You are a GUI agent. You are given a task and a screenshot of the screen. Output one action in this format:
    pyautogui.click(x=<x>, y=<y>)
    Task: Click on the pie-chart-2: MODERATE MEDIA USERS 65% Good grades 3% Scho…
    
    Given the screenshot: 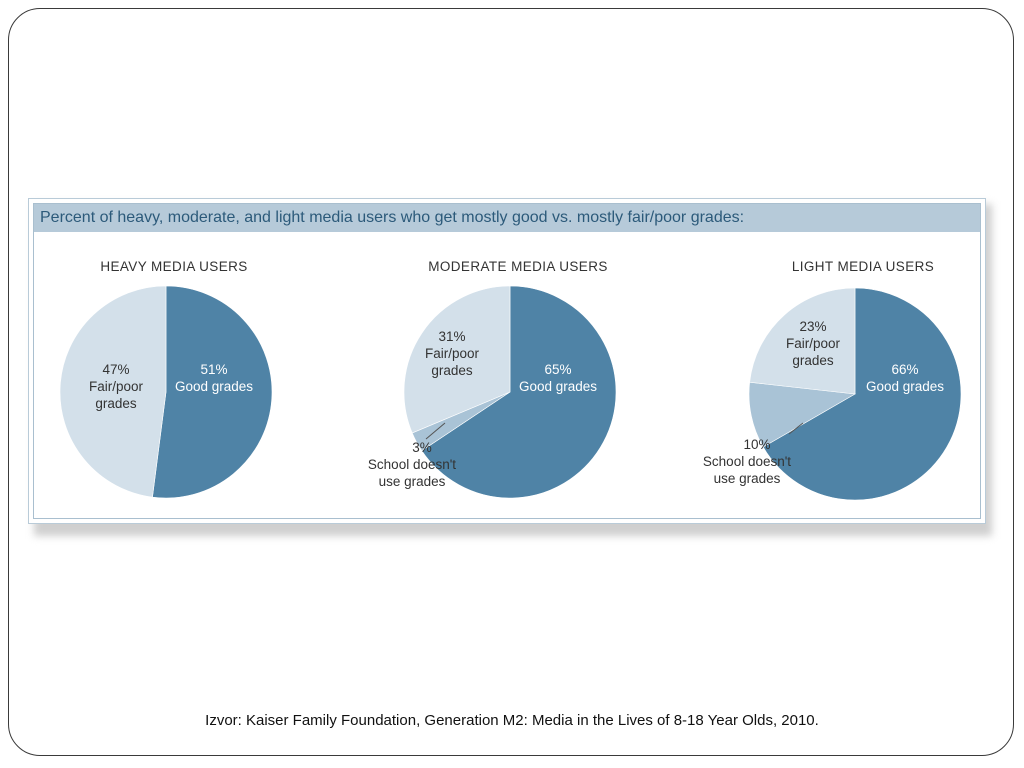 What is the action you would take?
    pyautogui.click(x=492, y=379)
    